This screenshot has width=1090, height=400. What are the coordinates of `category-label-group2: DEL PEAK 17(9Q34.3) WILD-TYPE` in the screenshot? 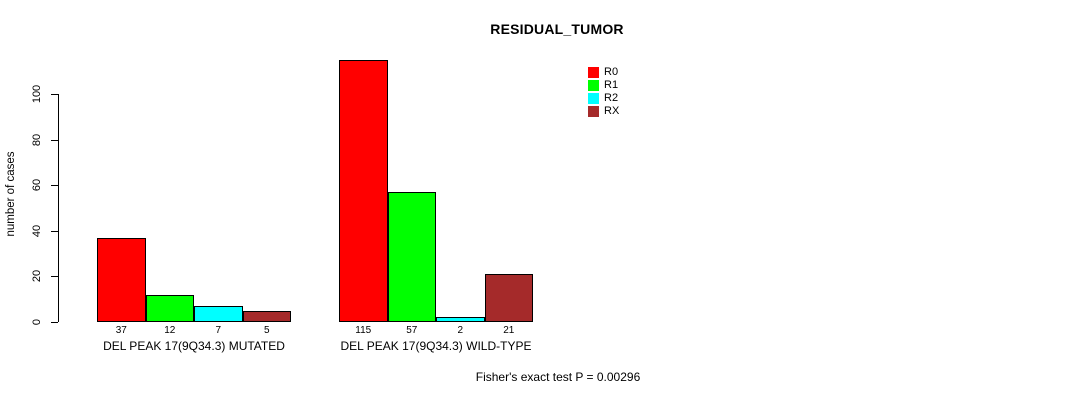 It's located at (436, 346).